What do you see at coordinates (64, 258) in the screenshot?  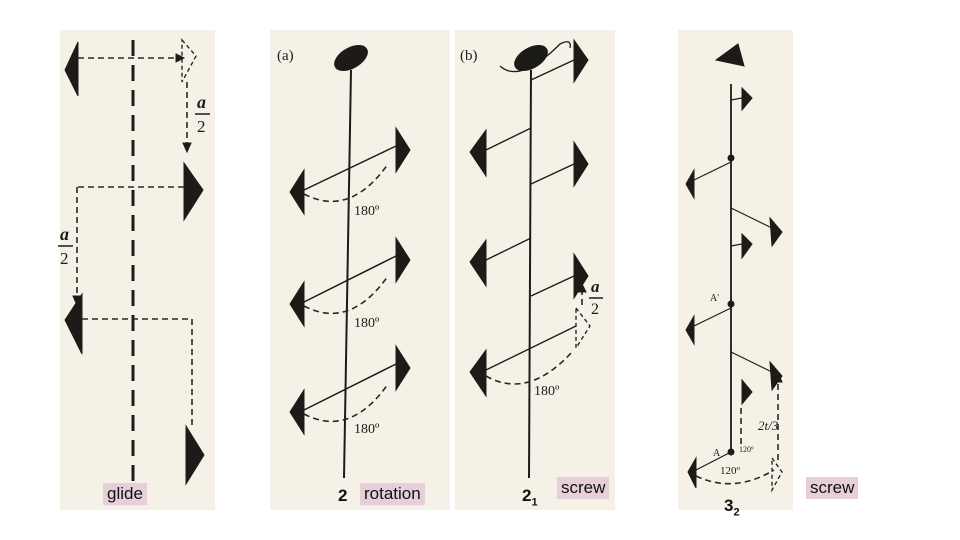 I see `glide-2-label-left: 2` at bounding box center [64, 258].